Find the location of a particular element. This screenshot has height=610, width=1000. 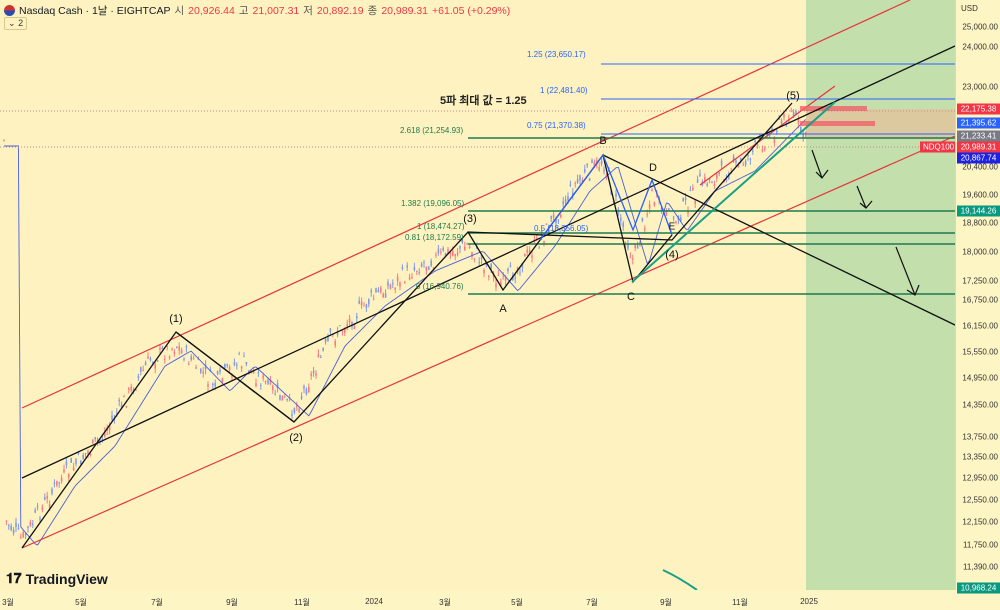

symbol-name: Nasdaq Cash · 1날 · EIGHTCAP is located at coordinates (95, 11).